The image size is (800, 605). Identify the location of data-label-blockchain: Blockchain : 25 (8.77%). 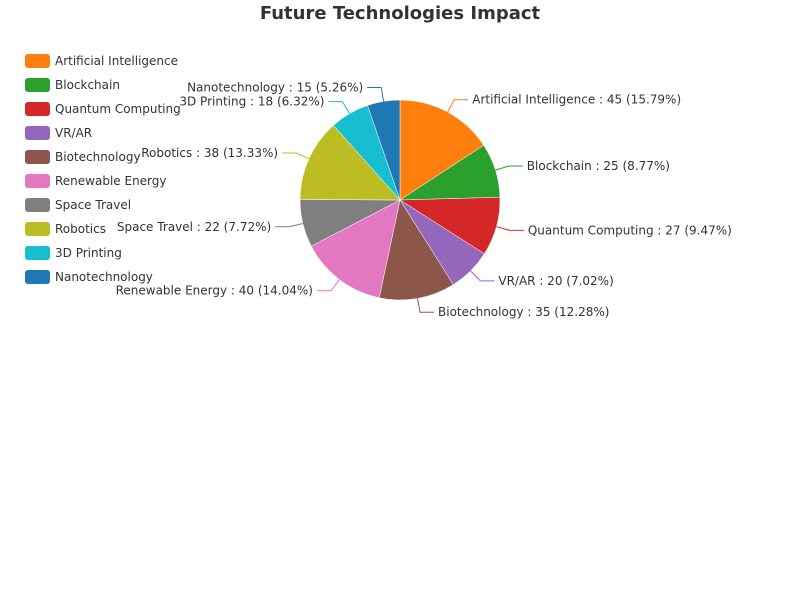
(598, 166).